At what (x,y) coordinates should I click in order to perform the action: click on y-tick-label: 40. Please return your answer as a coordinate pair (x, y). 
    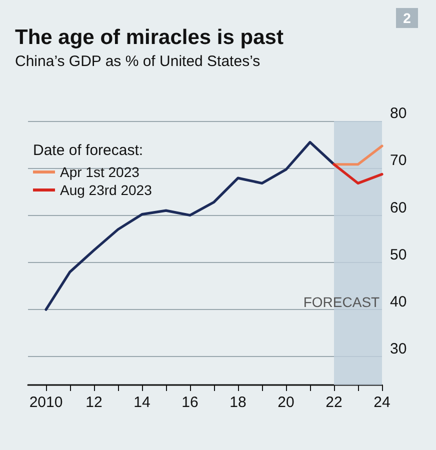
    Looking at the image, I should click on (398, 302).